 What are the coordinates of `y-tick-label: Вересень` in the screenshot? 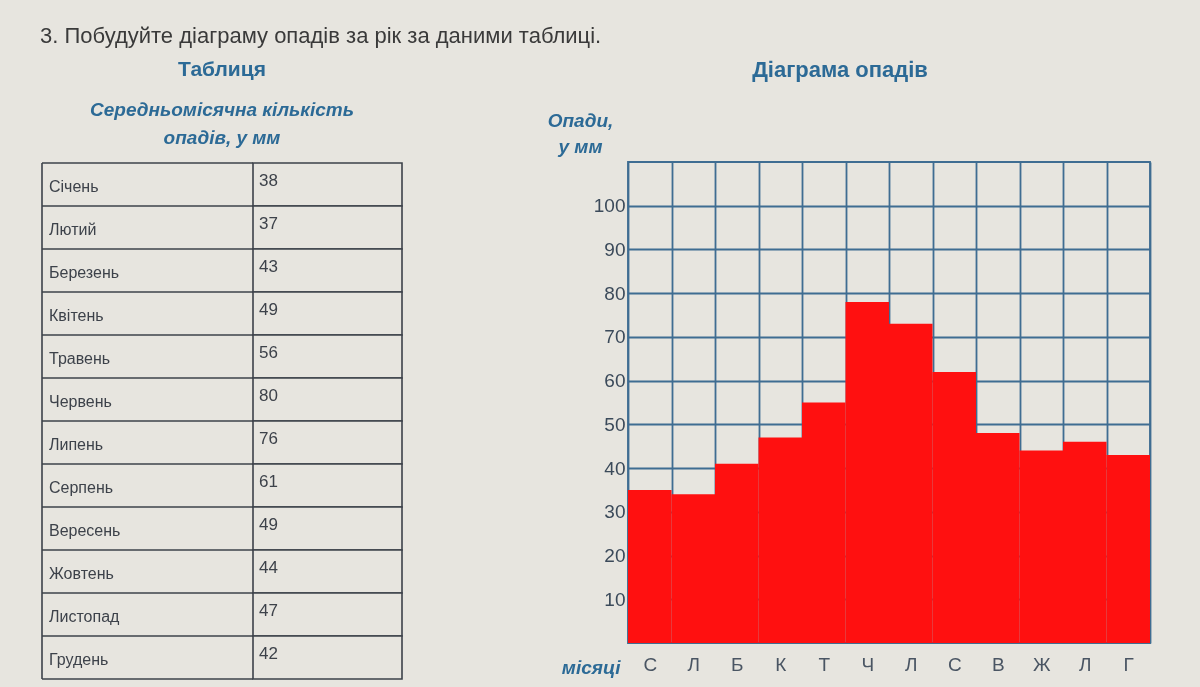 It's located at (85, 530).